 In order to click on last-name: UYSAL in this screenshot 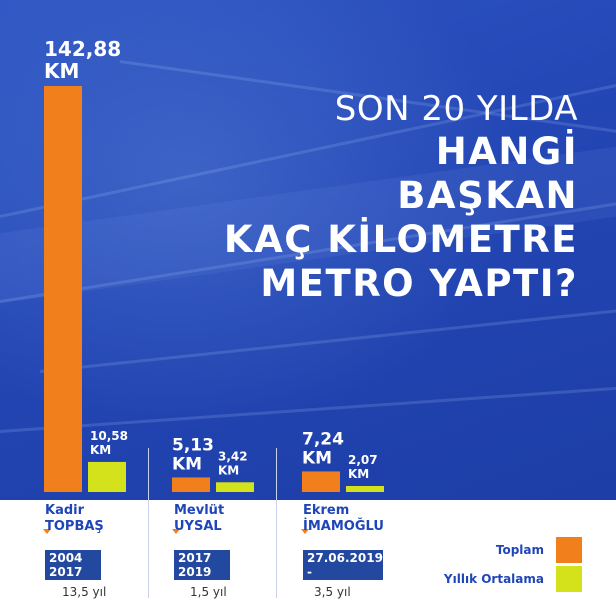, I will do `click(198, 526)`.